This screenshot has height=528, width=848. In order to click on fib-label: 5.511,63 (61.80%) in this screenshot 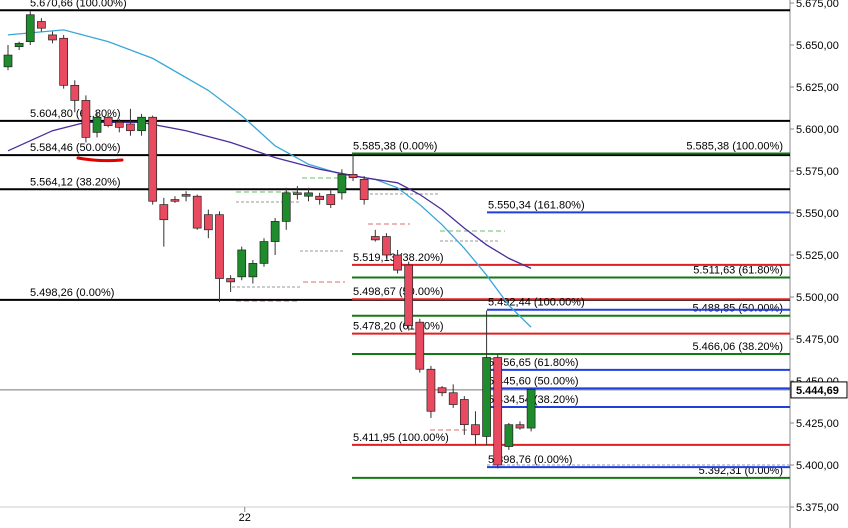, I will do `click(738, 270)`.